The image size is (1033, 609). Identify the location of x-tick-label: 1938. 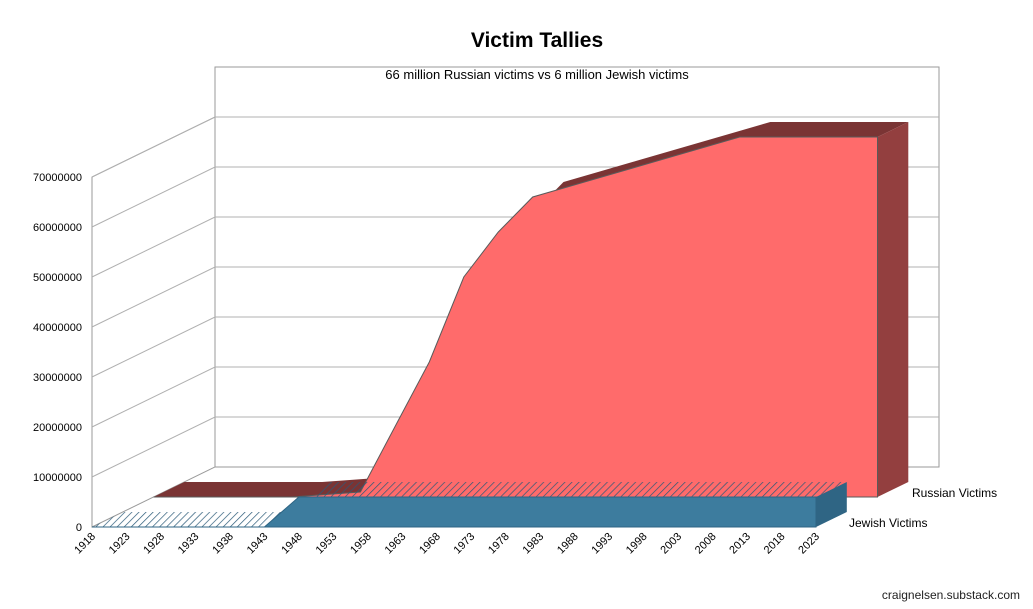
(223, 544).